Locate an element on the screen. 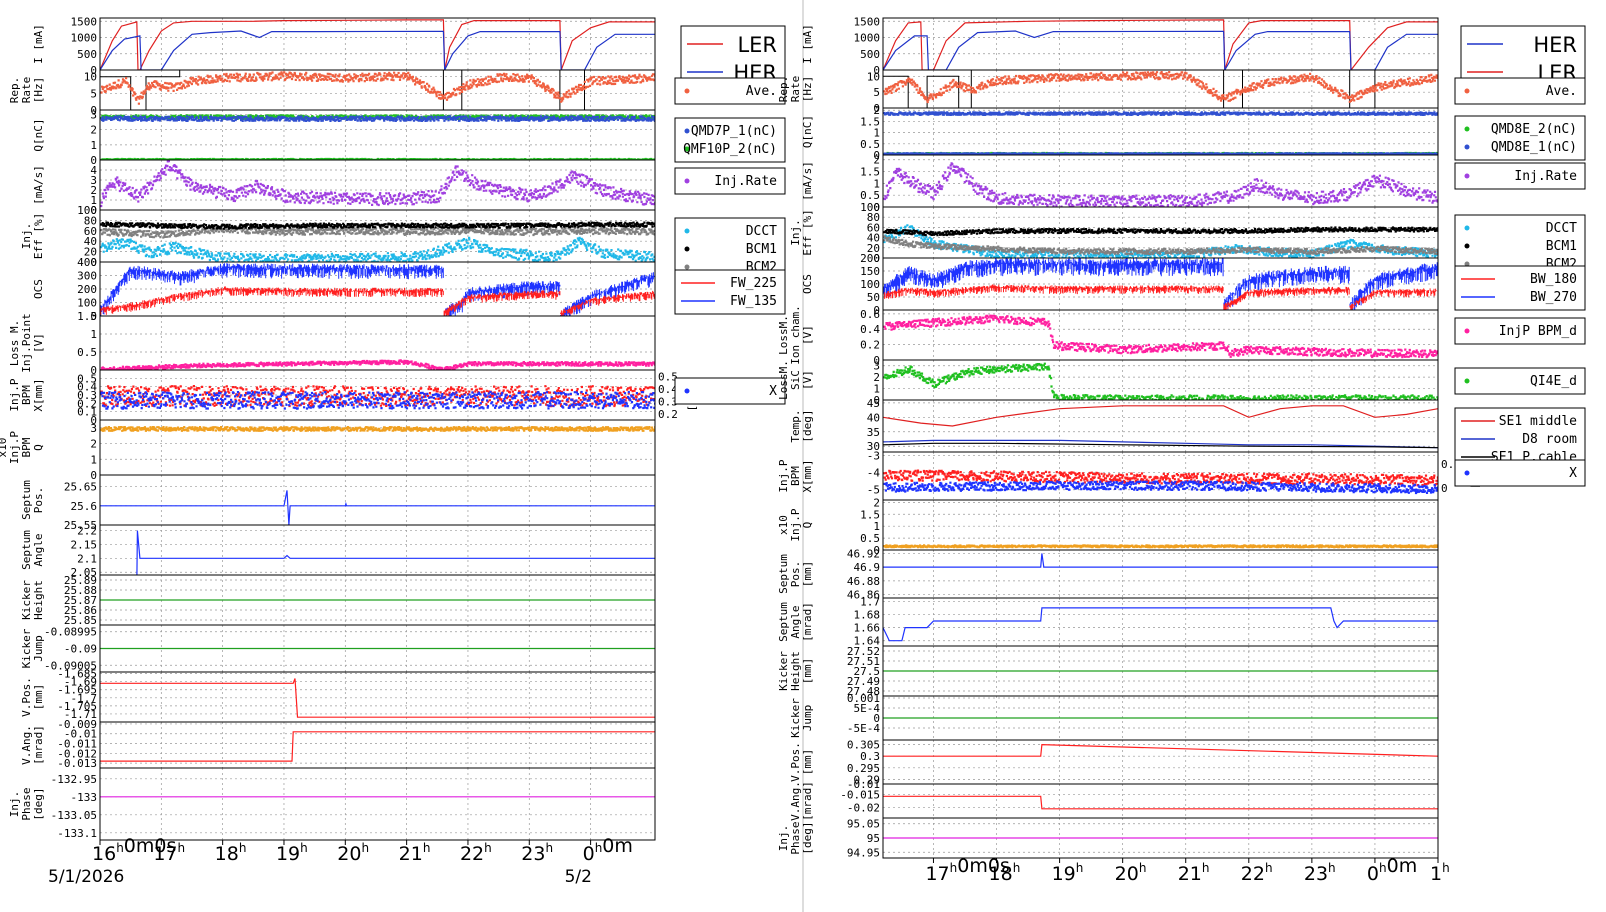 The image size is (1606, 912). y-axis-label: Q is located at coordinates (807, 525).